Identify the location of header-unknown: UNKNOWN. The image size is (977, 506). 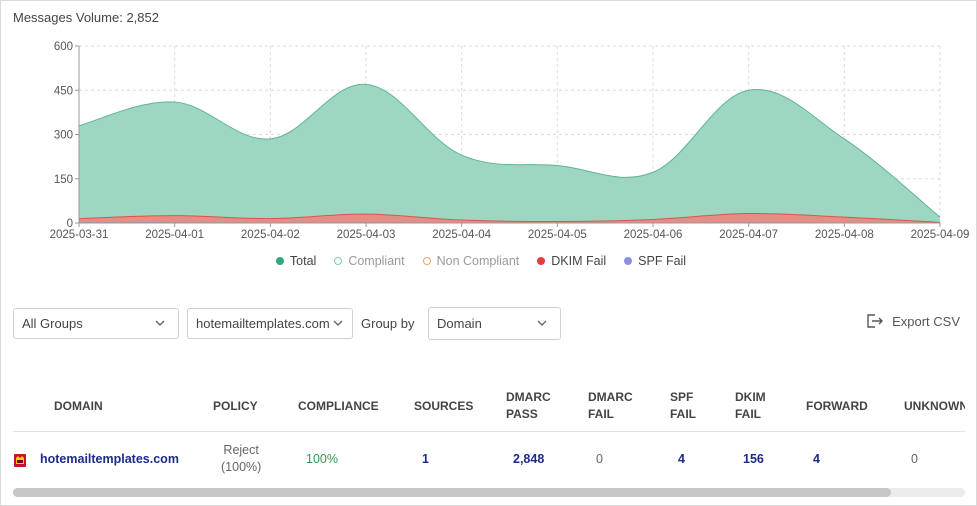
(934, 406).